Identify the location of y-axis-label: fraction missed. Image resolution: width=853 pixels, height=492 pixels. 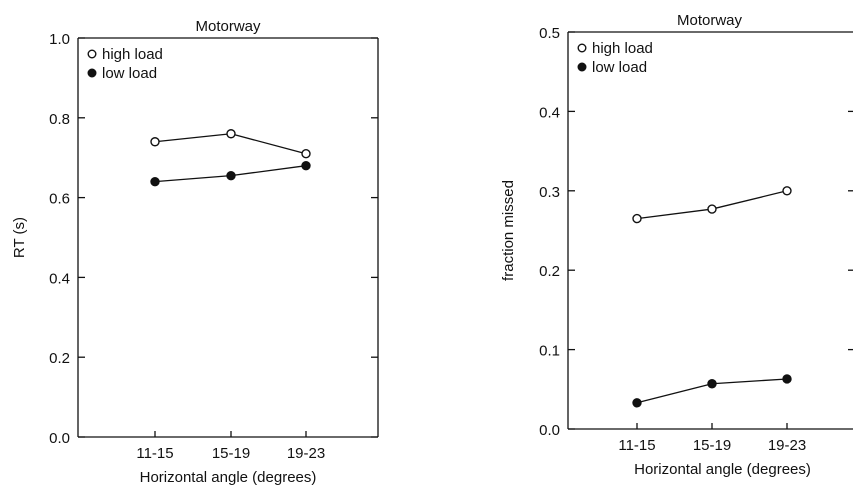
(508, 230).